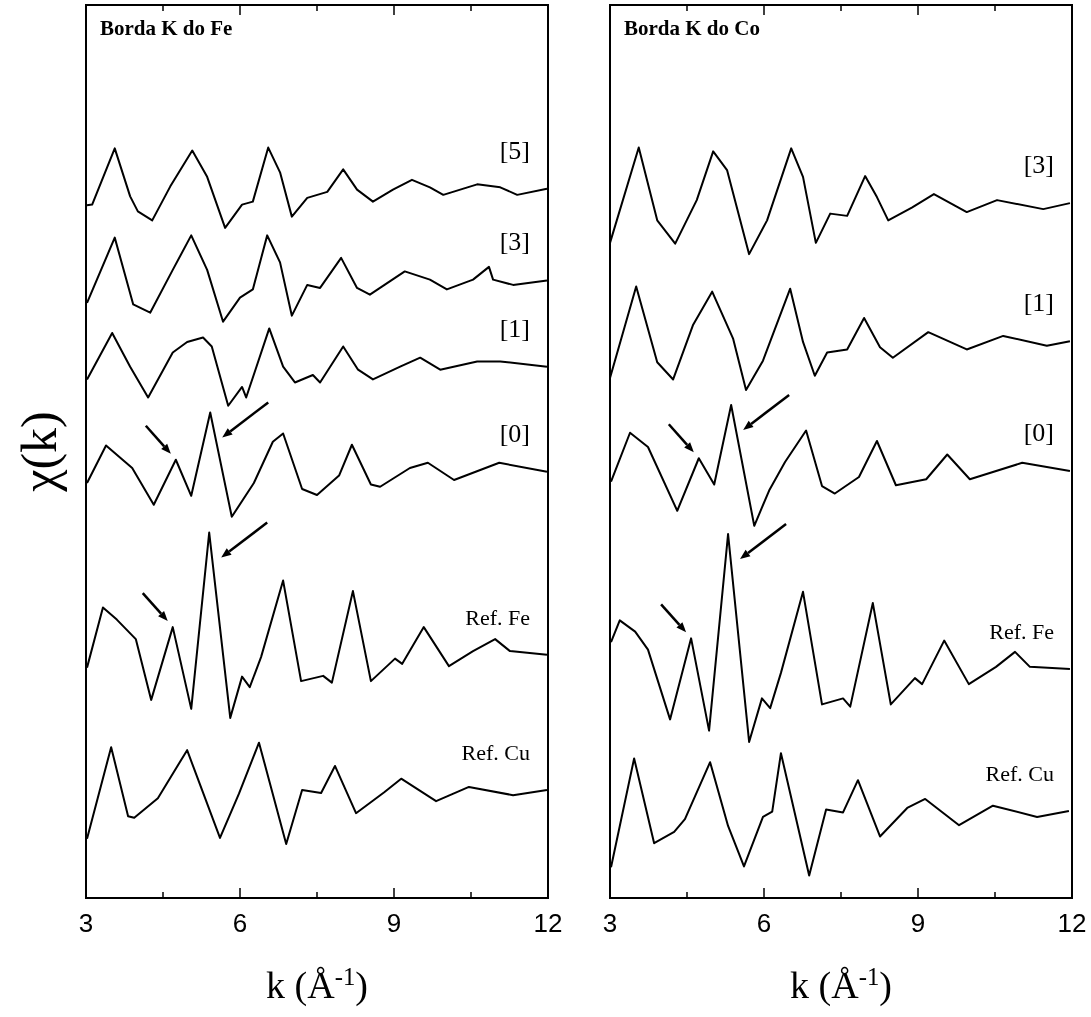 The width and height of the screenshot is (1091, 1017). Describe the element at coordinates (39, 452) in the screenshot. I see `y-axis-title: χ(k)` at that location.